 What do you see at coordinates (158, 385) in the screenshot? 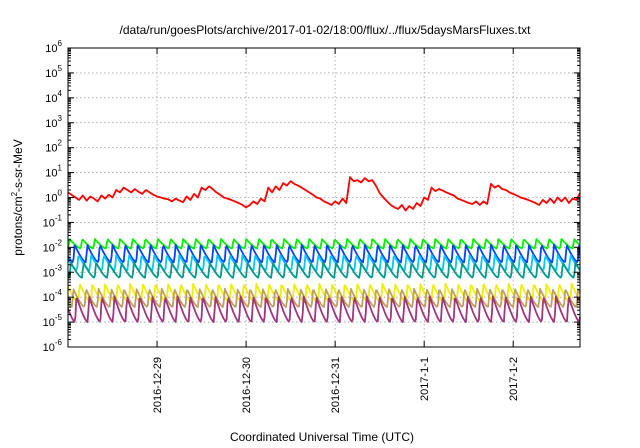
I see `x-tick-label: 2016-12-29` at bounding box center [158, 385].